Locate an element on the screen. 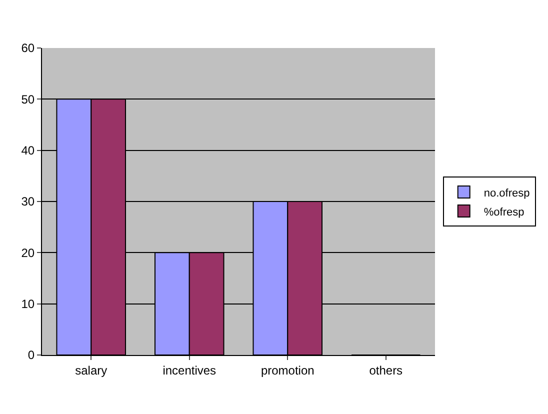 Image resolution: width=548 pixels, height=414 pixels. y-tick-label: 50 is located at coordinates (28, 99).